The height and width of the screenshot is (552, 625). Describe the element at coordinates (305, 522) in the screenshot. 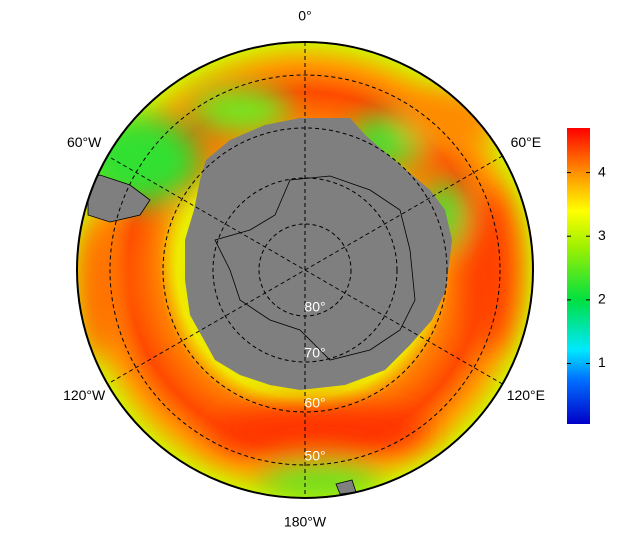

I see `lon-label: 180°W` at that location.